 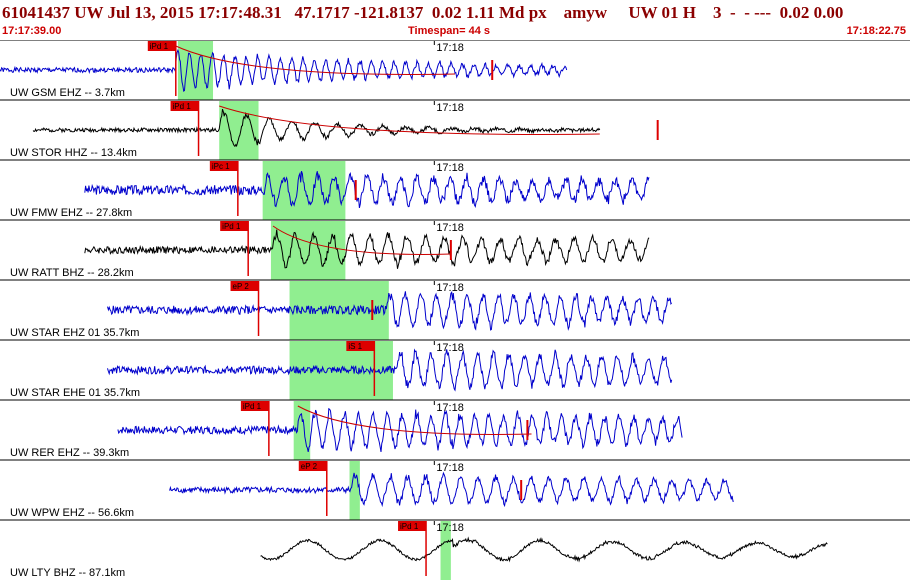 I want to click on station-label: UW RATT BHZ -- 28.2km, so click(x=72, y=273).